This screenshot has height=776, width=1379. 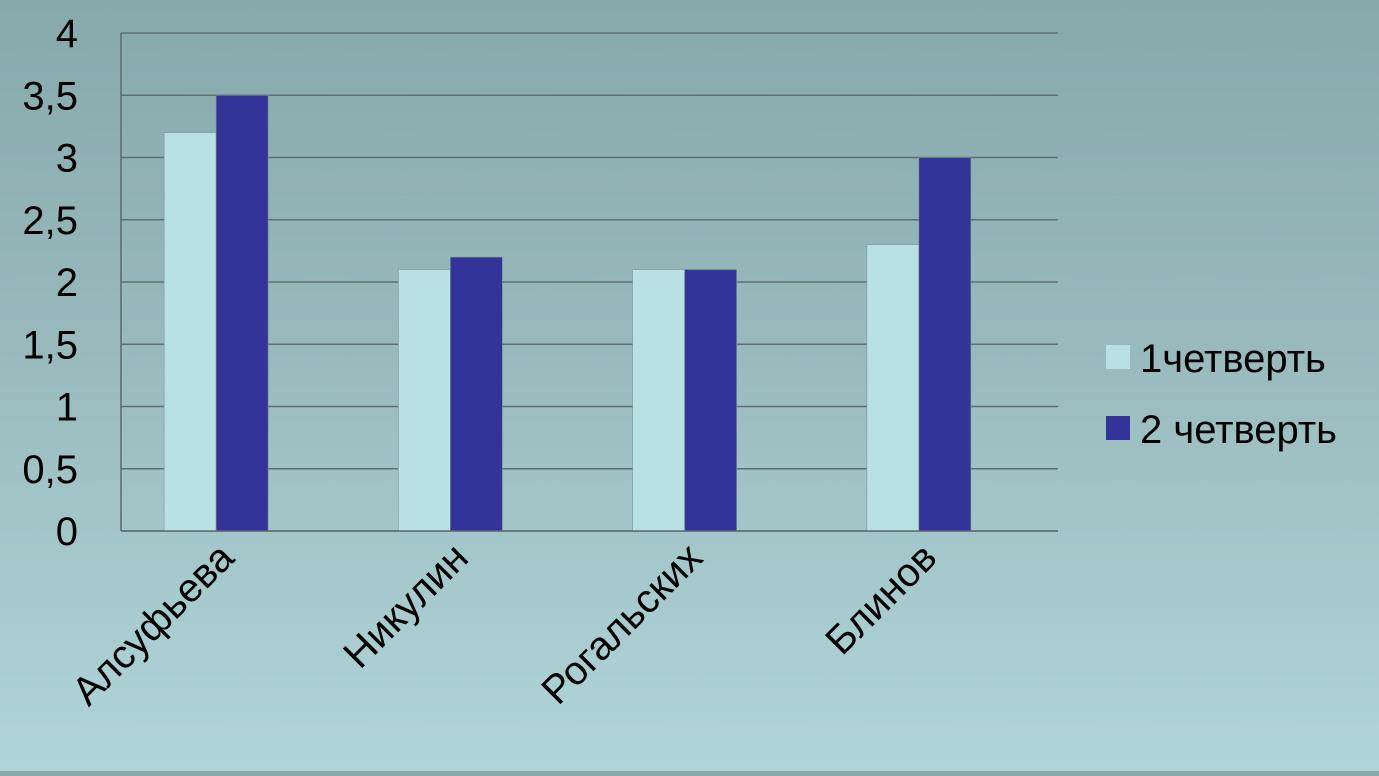 What do you see at coordinates (622, 624) in the screenshot?
I see `x-tick-label: Рогальских` at bounding box center [622, 624].